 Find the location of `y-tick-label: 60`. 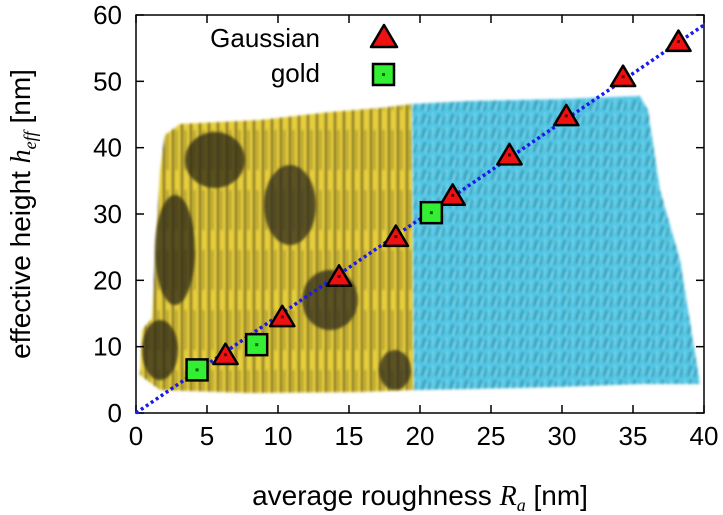

y-tick-label: 60 is located at coordinates (107, 15).